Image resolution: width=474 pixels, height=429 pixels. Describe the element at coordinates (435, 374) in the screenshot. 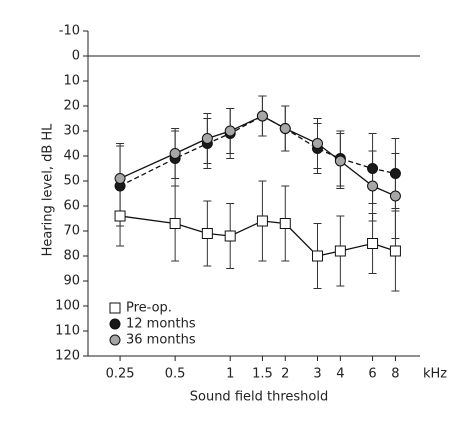

I see `x-unit-label: kHz` at that location.